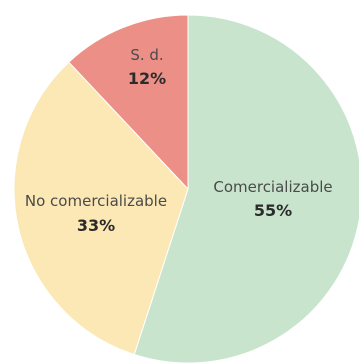 The width and height of the screenshot is (359, 363). Describe the element at coordinates (147, 78) in the screenshot. I see `slice-value-sd: 12%` at that location.